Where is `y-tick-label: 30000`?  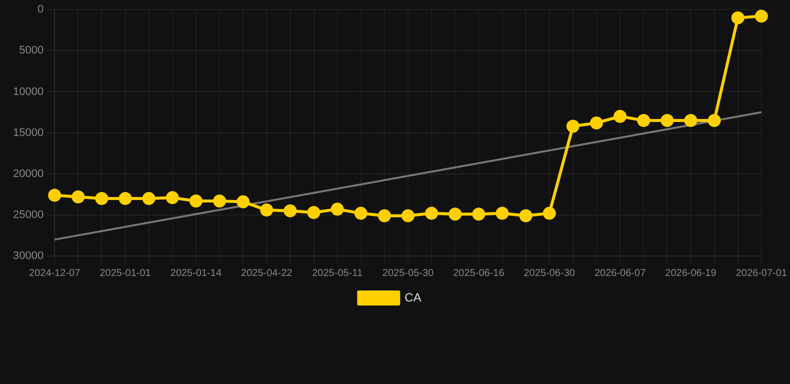
y-tick-label: 30000 is located at coordinates (28, 256).